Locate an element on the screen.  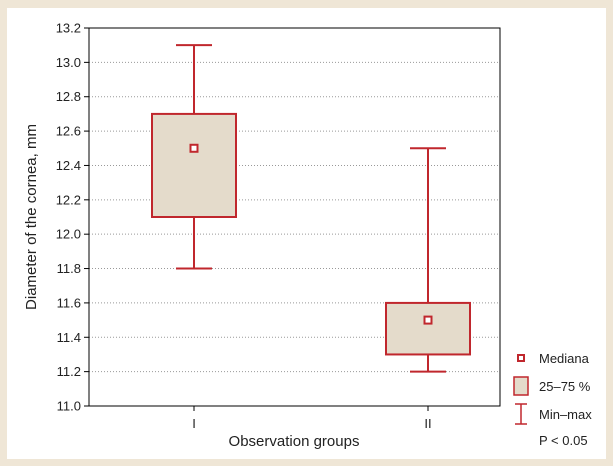
y-tick-label: 12.4 is located at coordinates (68, 165).